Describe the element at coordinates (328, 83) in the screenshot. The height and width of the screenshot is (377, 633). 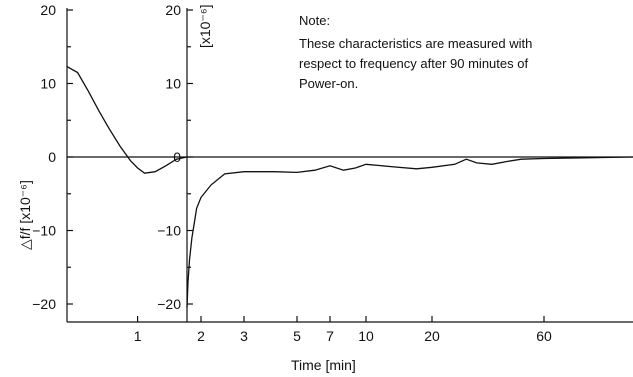
I see `note-line-3: Power-on.` at that location.